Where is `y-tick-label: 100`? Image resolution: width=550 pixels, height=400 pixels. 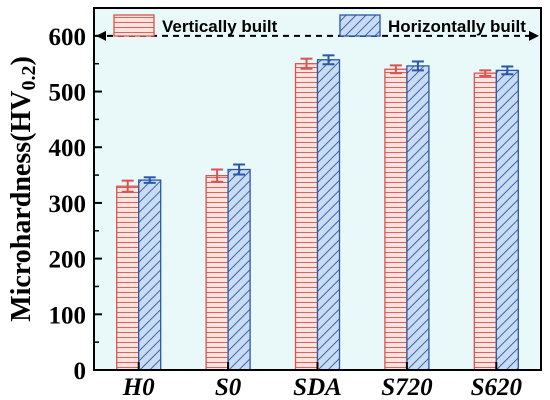 y-tick-label: 100 is located at coordinates (68, 315).